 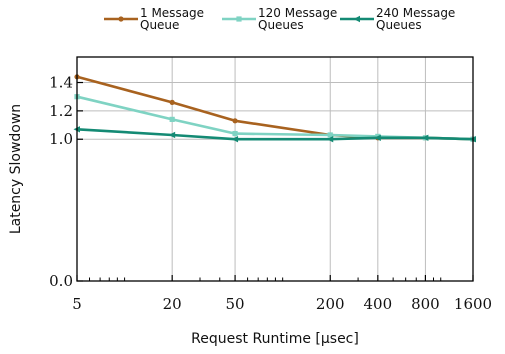 I want to click on y-tick-label: 1.2, so click(x=61, y=111).